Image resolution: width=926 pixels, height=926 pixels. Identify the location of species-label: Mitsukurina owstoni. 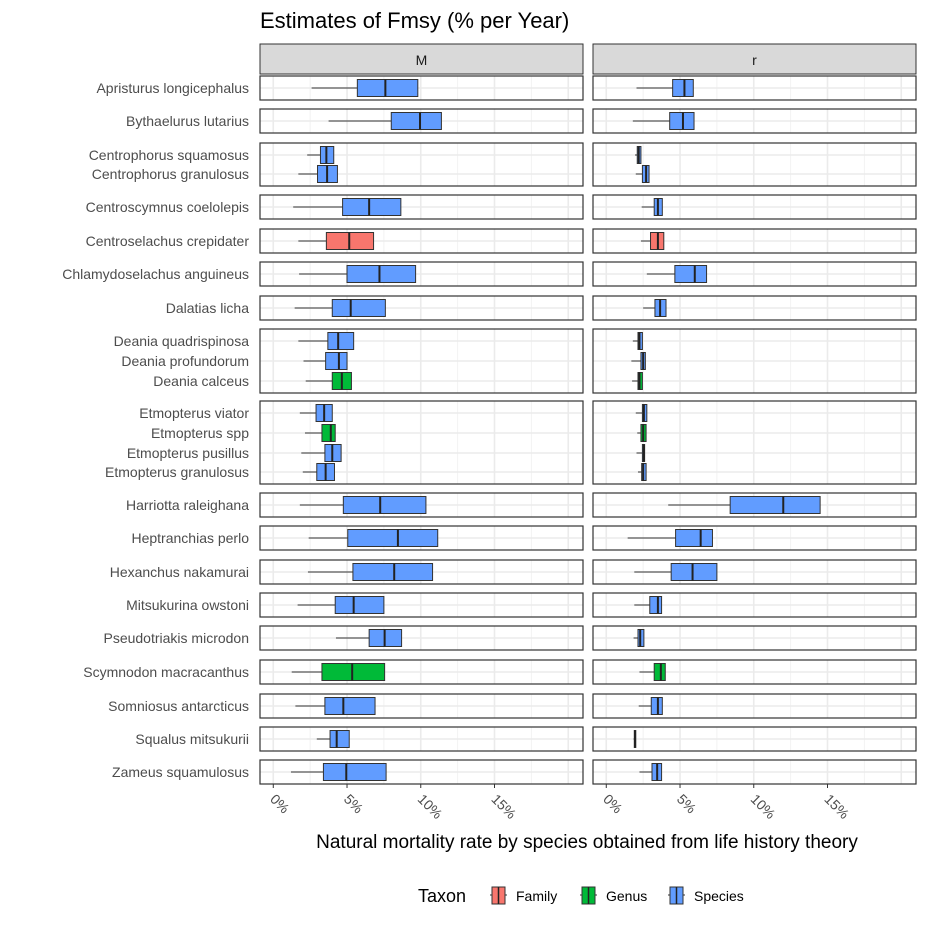
(187, 605).